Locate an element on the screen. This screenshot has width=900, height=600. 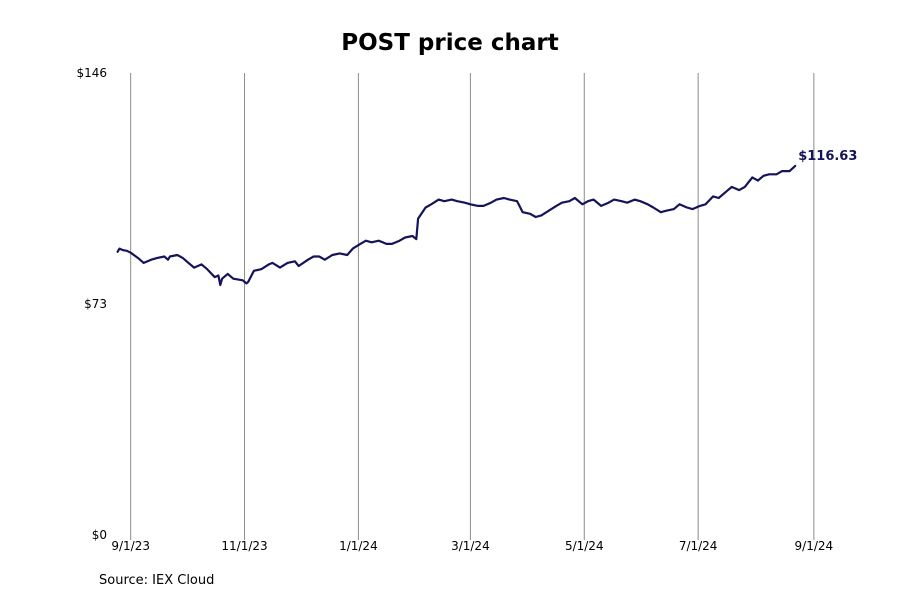
y-tick-label: $73 is located at coordinates (95, 304).